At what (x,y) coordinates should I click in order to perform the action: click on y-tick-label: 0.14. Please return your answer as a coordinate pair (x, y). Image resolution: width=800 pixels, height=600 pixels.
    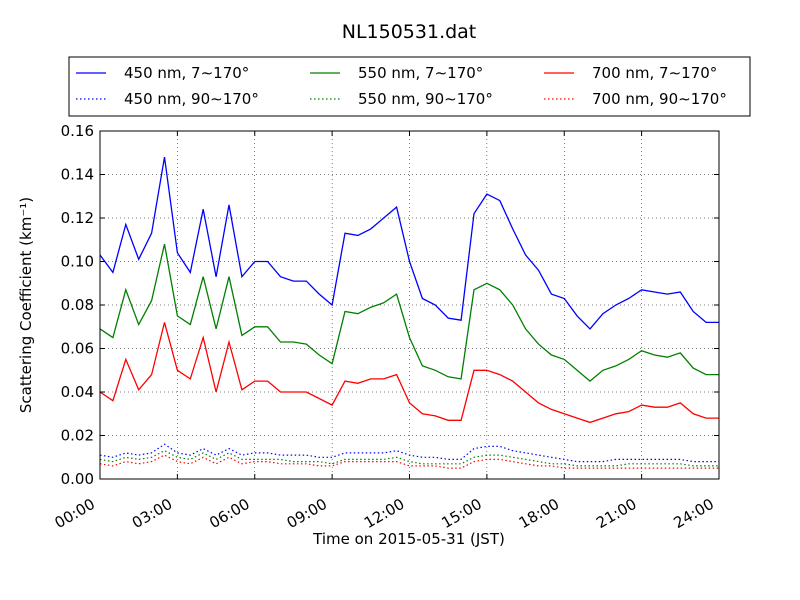
    Looking at the image, I should click on (77, 175).